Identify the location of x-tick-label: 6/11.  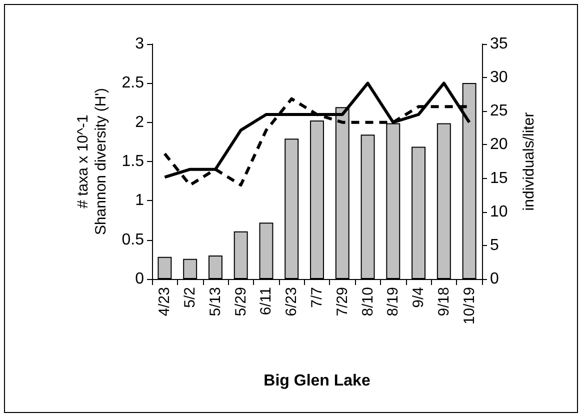
(266, 301).